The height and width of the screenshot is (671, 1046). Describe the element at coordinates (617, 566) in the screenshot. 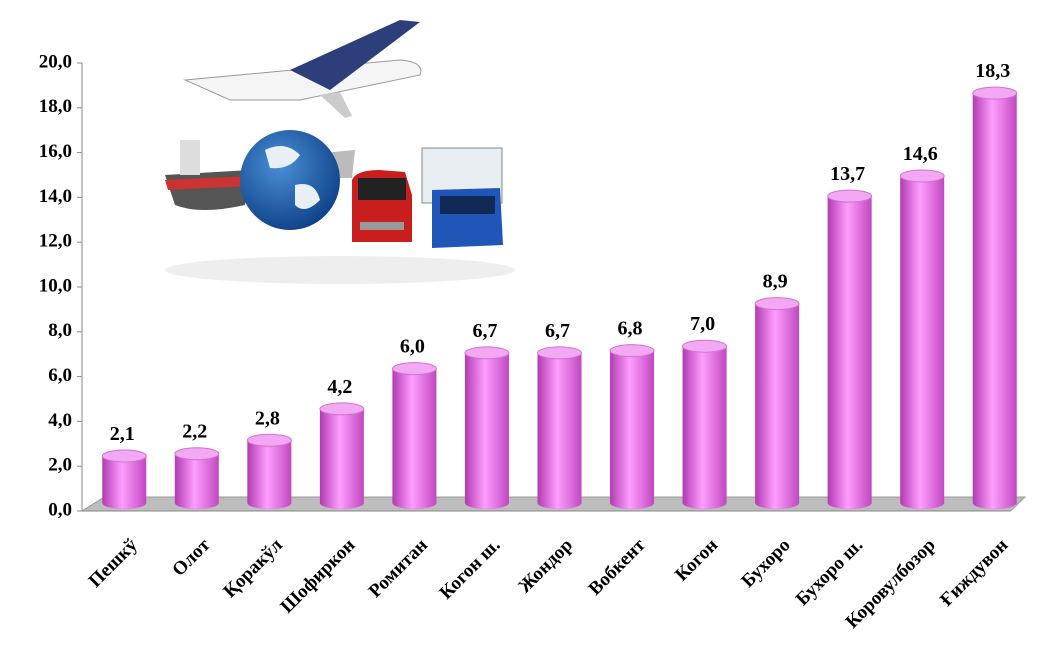

I see `x-tick-label: Вобкент` at that location.